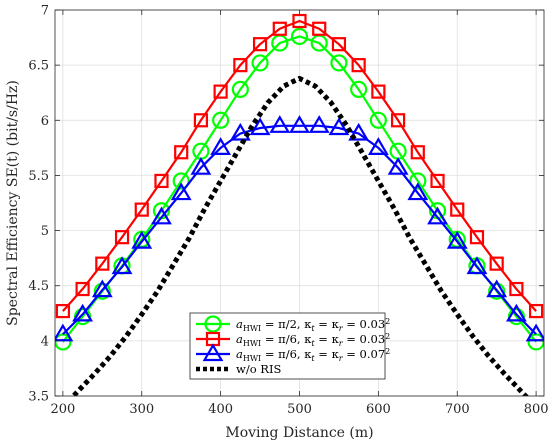 The width and height of the screenshot is (550, 445). I want to click on x-tick-label: 800, so click(536, 409).